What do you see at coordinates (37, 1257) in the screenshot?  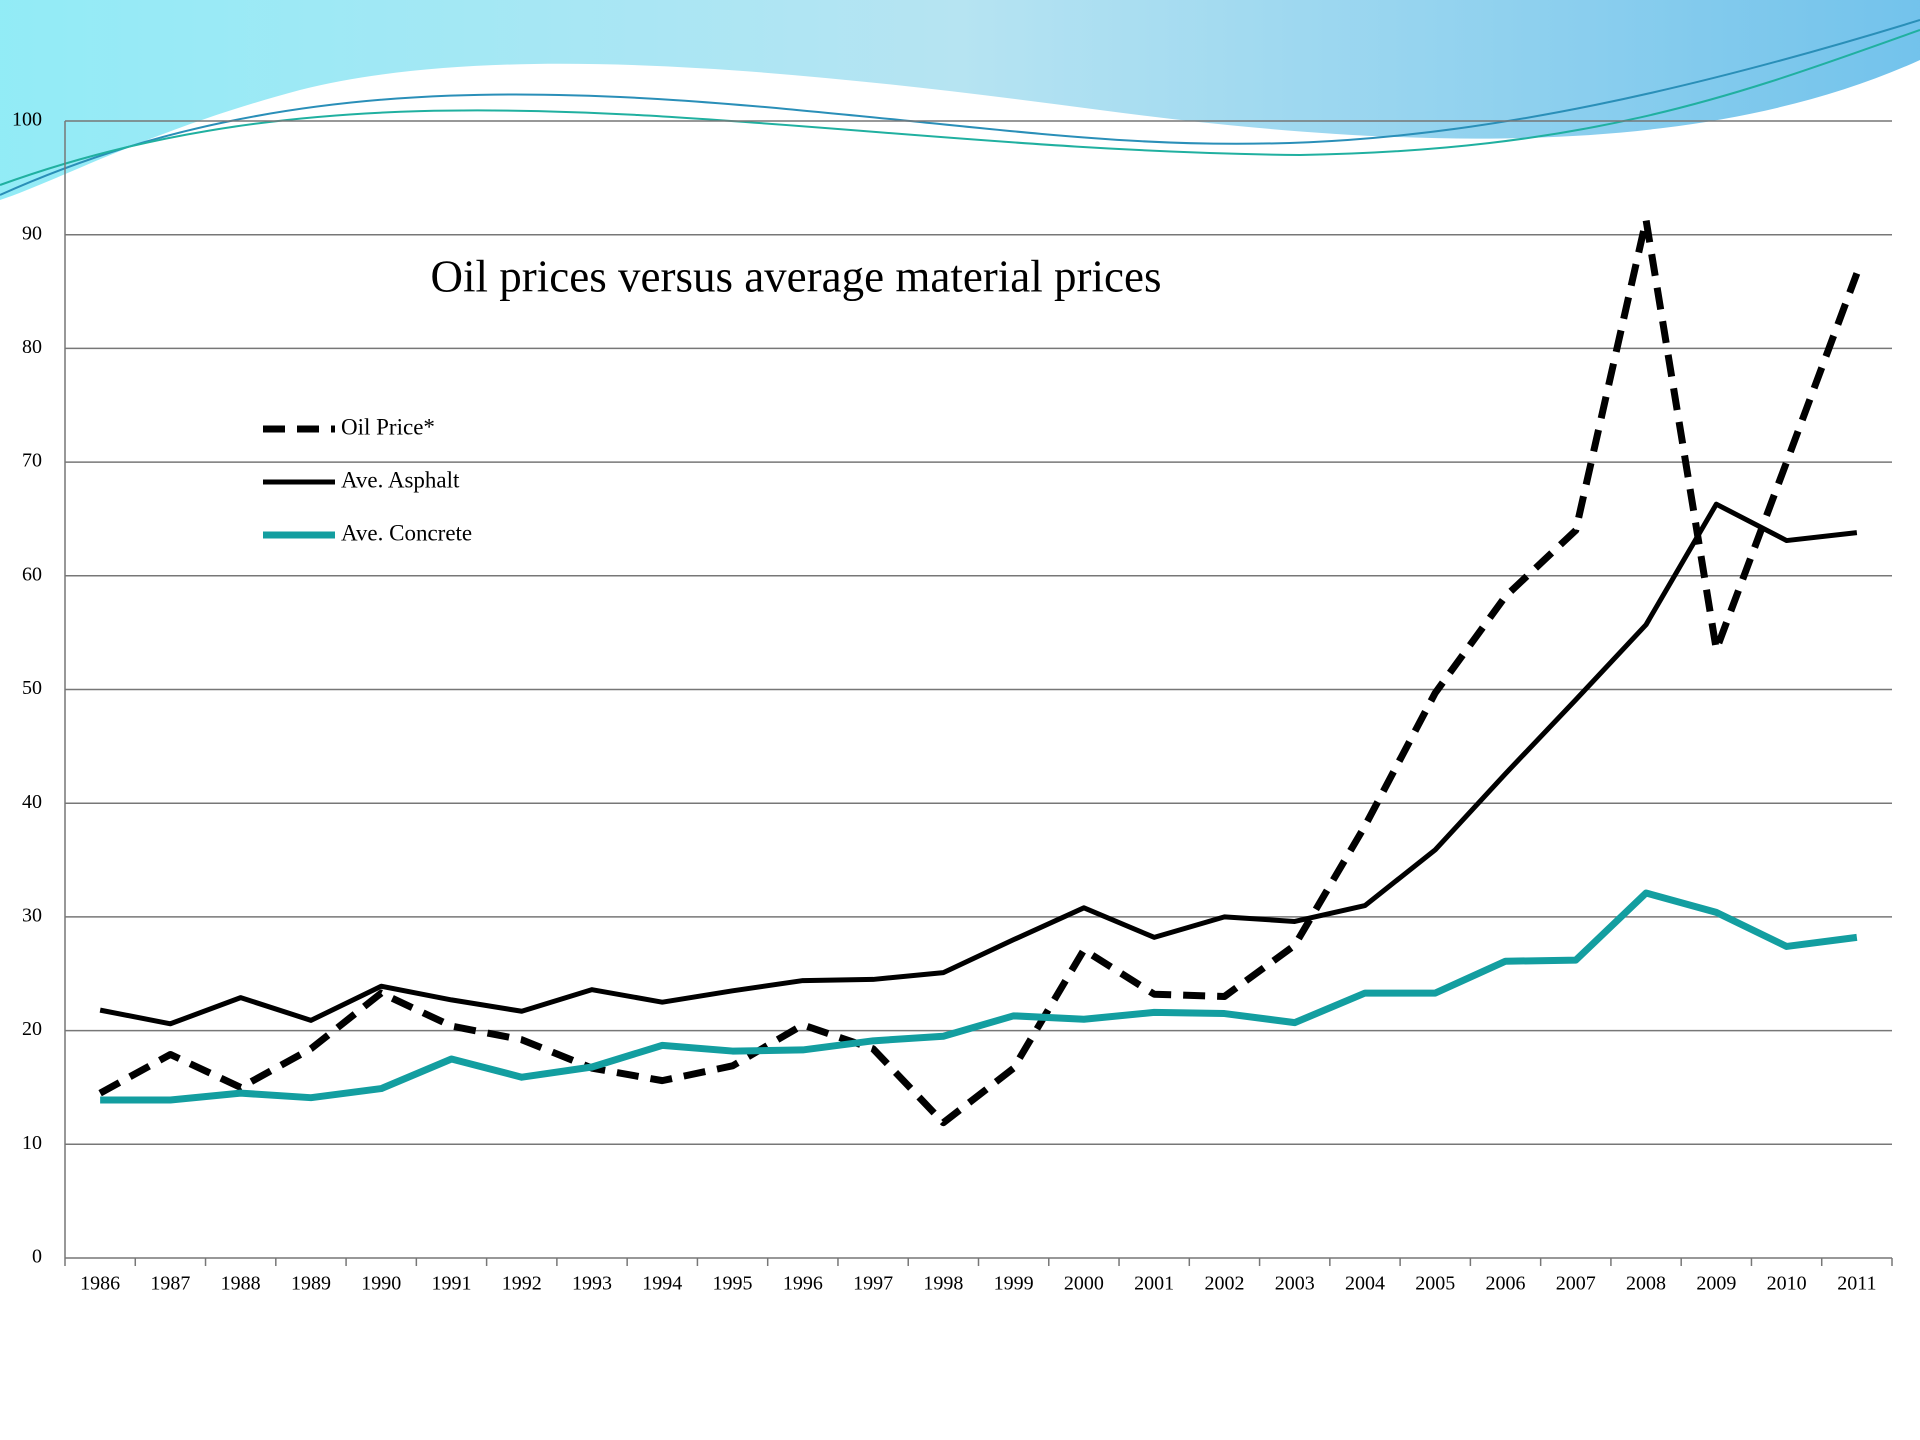 I see `y-tick-label: 0` at bounding box center [37, 1257].